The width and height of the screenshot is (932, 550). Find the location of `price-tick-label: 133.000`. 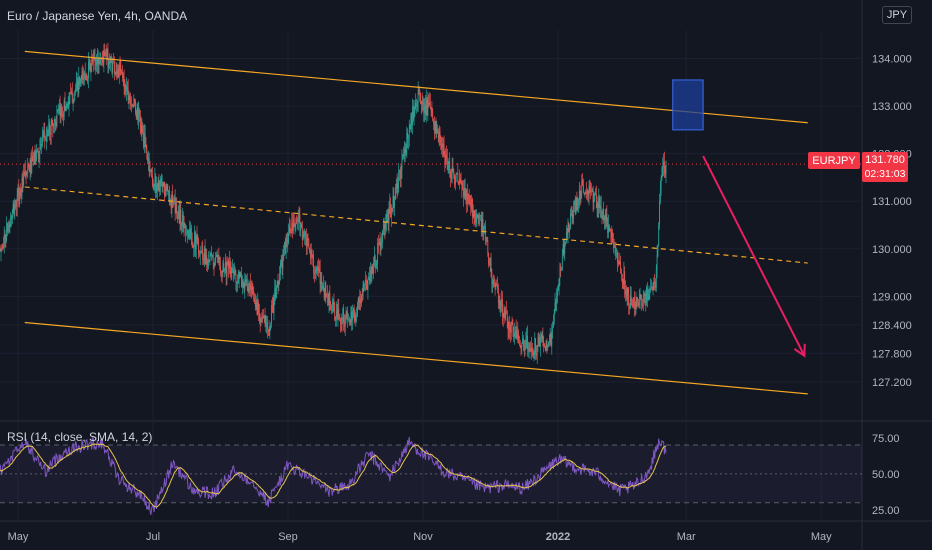

price-tick-label: 133.000 is located at coordinates (892, 107).